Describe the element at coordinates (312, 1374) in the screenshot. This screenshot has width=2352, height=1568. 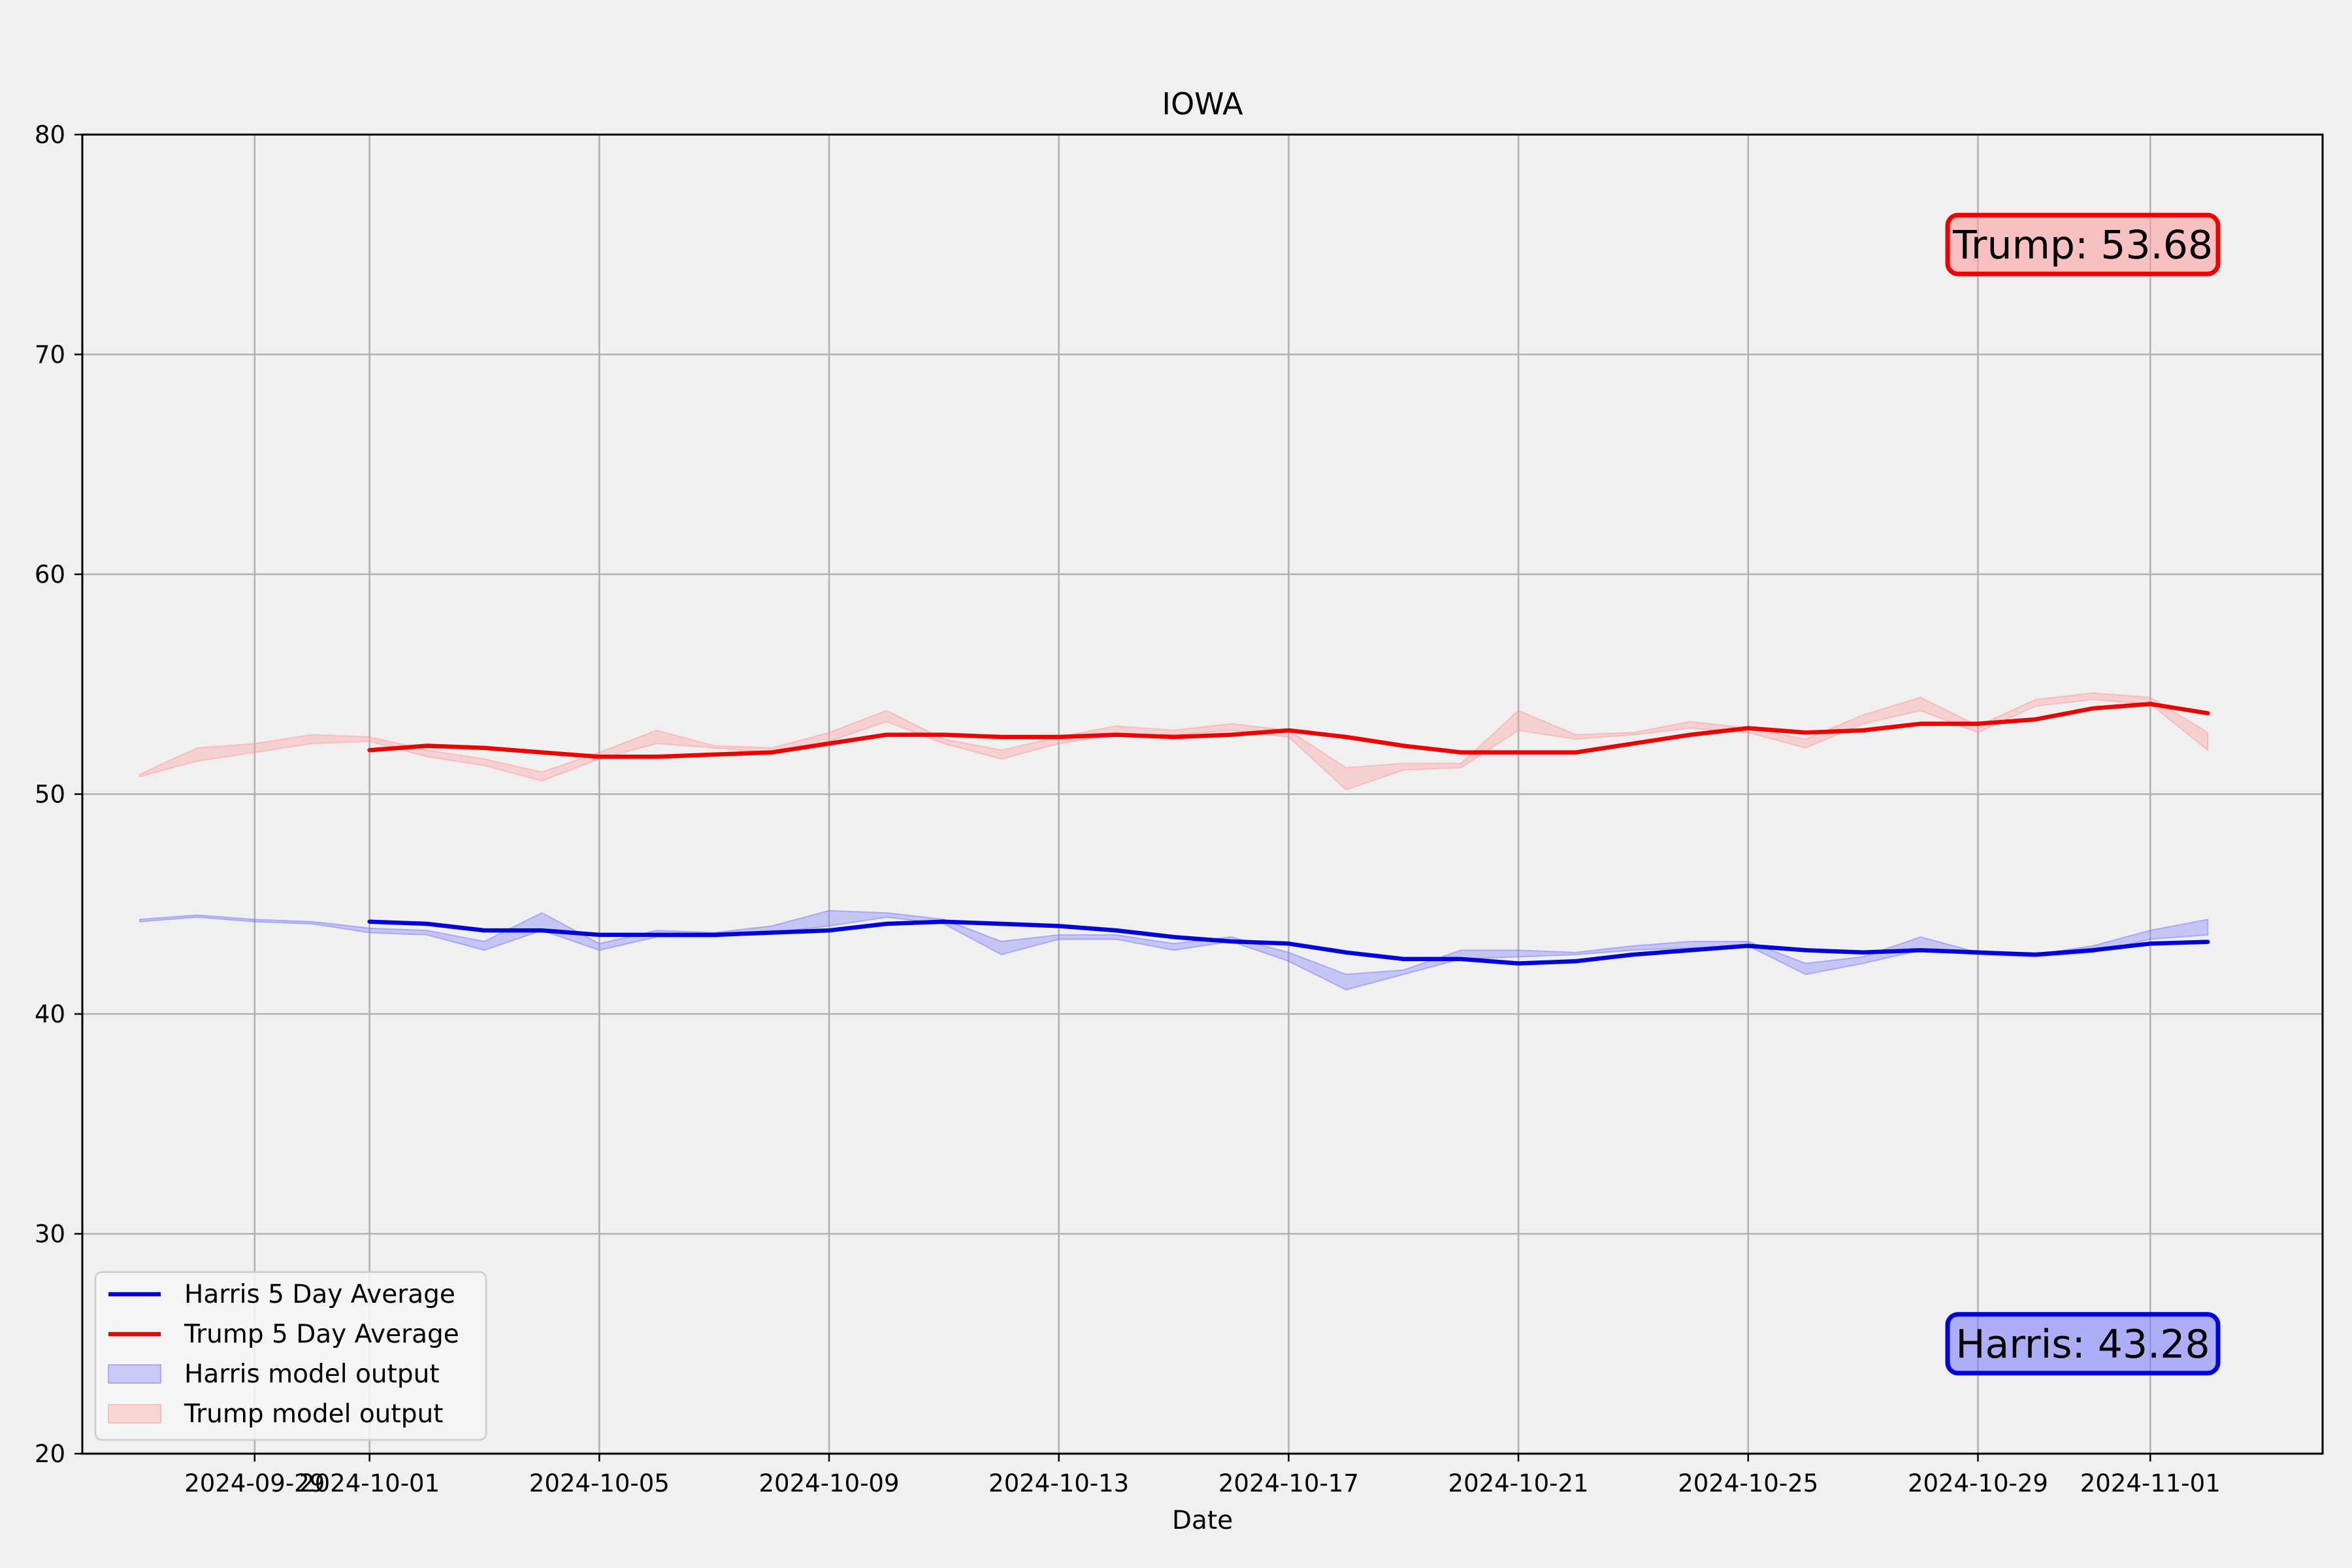
I see `legend-label: Harris model output` at that location.